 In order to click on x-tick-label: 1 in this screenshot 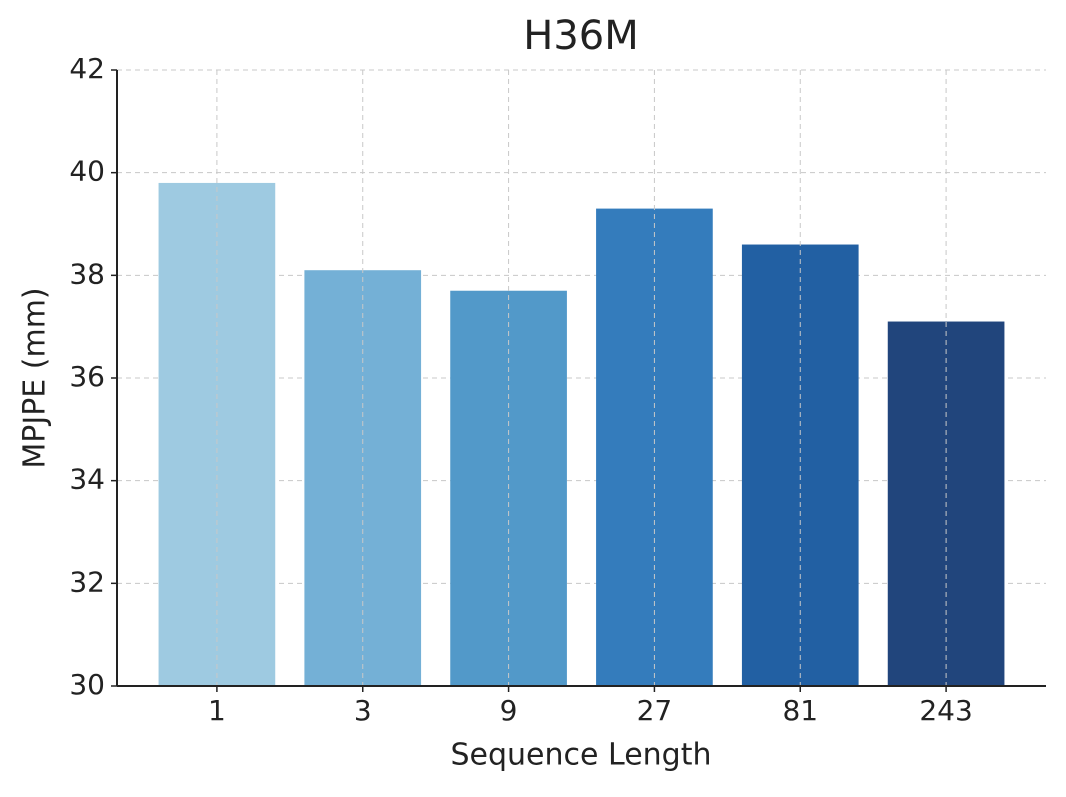, I will do `click(217, 710)`.